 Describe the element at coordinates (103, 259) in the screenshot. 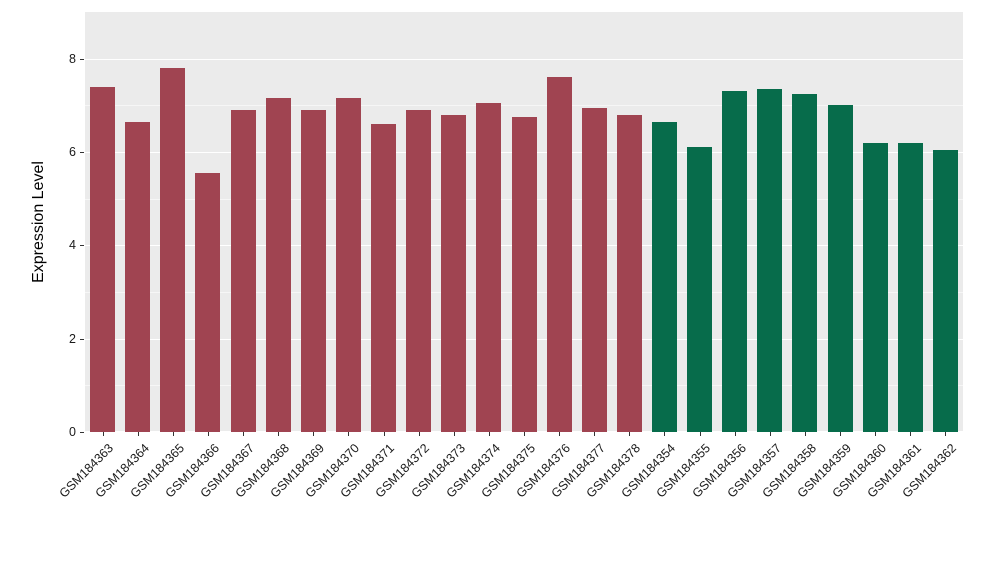

I see `bar-GSM184363` at that location.